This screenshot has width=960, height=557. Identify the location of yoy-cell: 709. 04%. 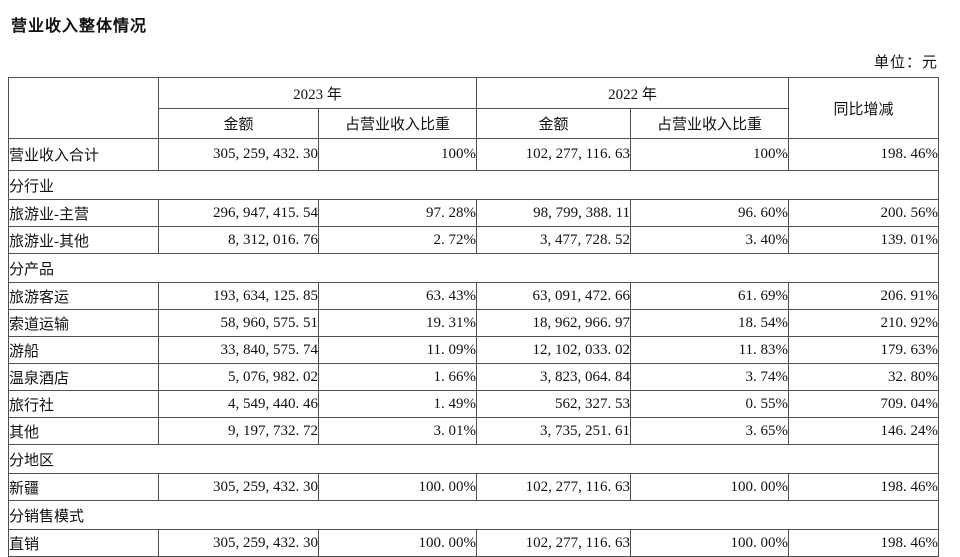
(864, 404).